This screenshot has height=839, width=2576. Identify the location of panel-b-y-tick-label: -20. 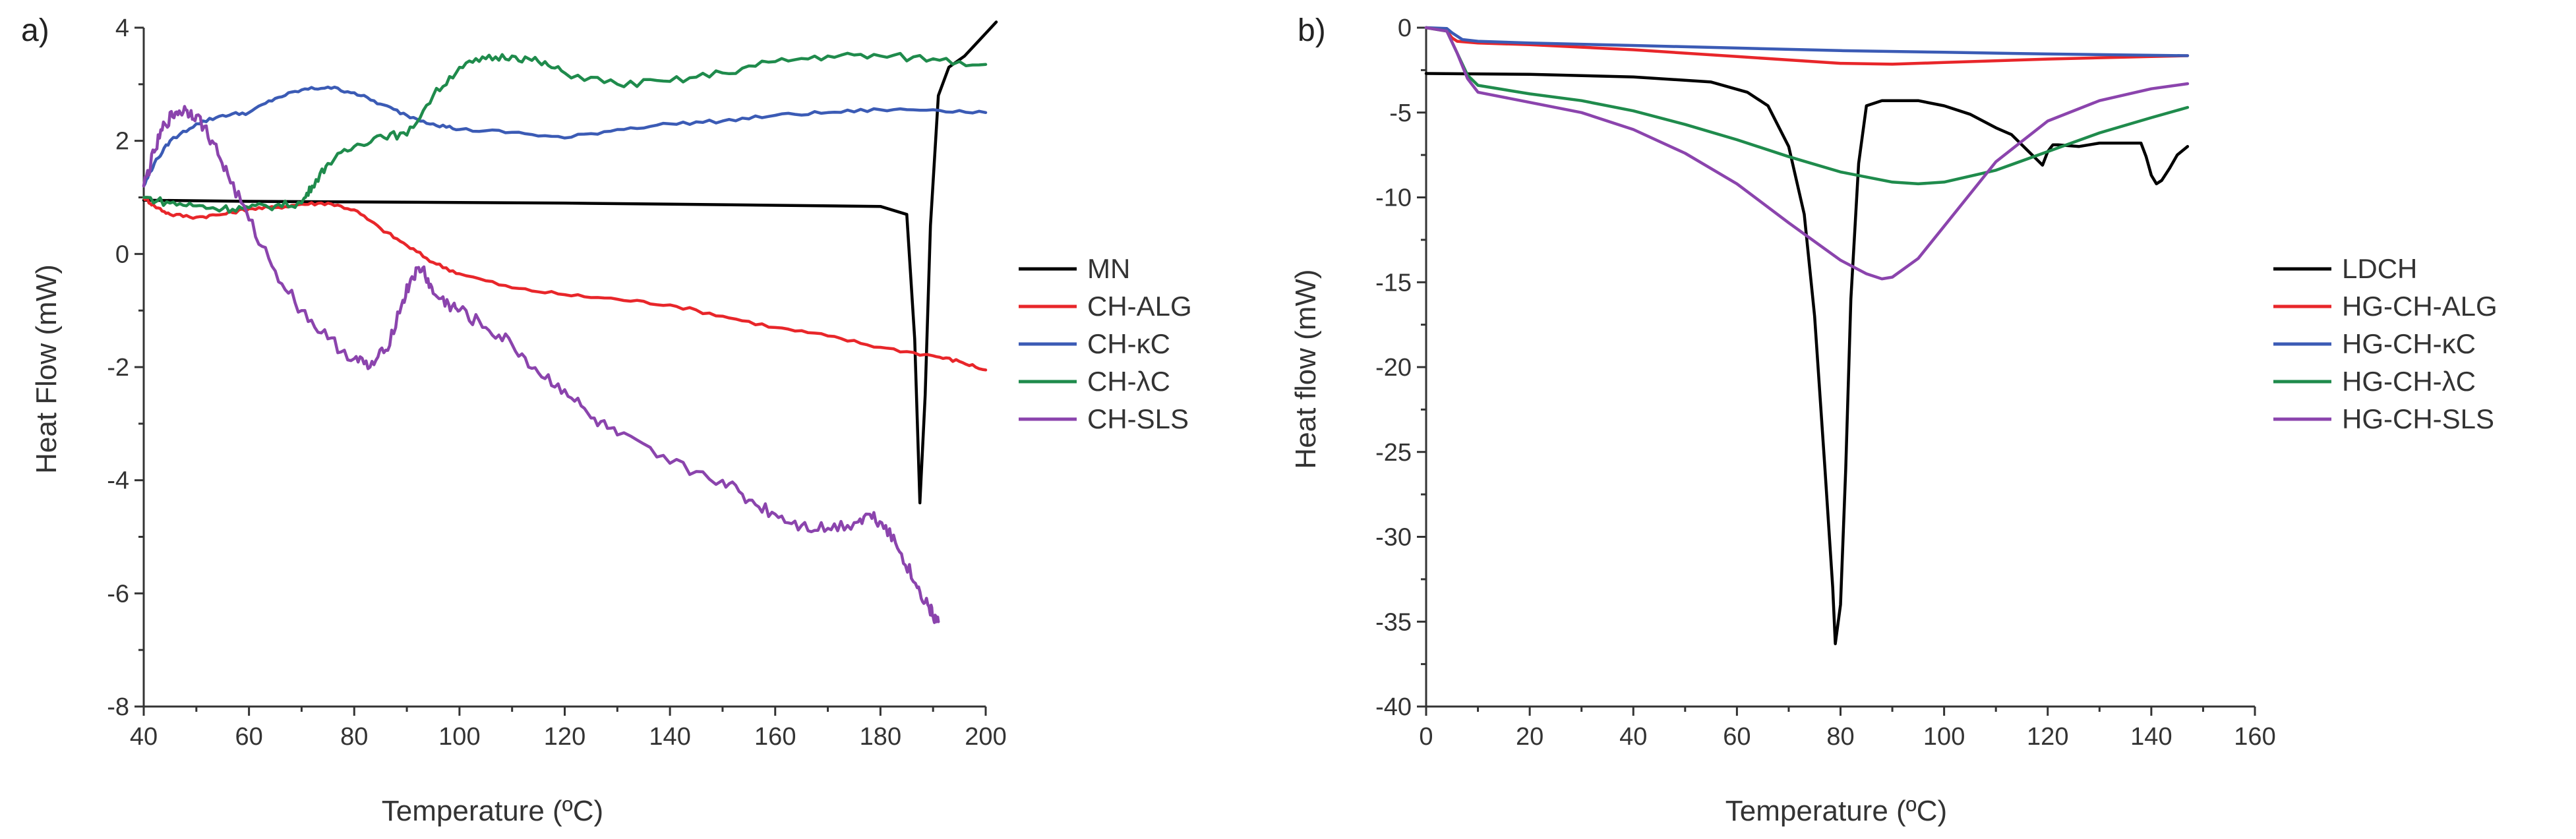
(1393, 368).